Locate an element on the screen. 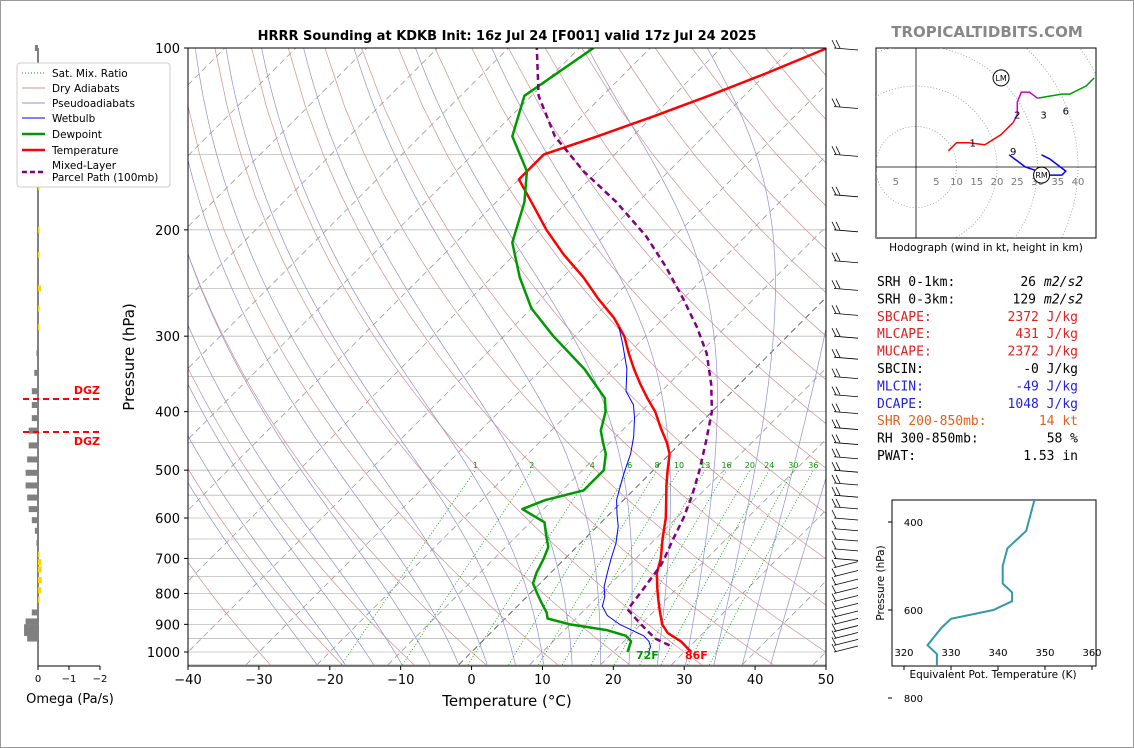 Image resolution: width=1134 pixels, height=748 pixels. index-label: MLCAPE: is located at coordinates (904, 334).